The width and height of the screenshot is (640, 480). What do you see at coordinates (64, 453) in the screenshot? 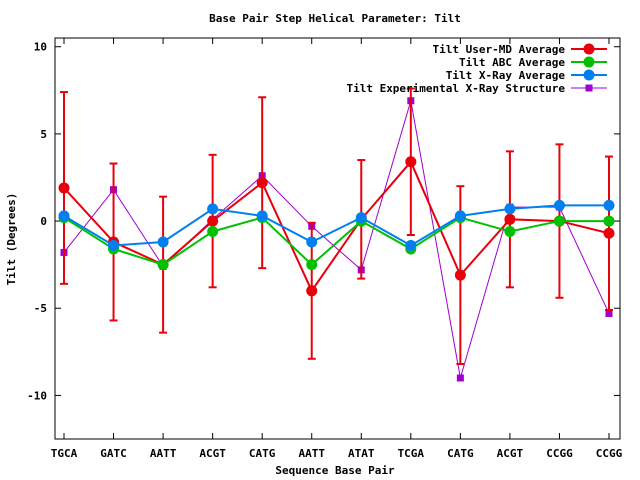
I see `x-tick-label: TGCA` at bounding box center [64, 453].